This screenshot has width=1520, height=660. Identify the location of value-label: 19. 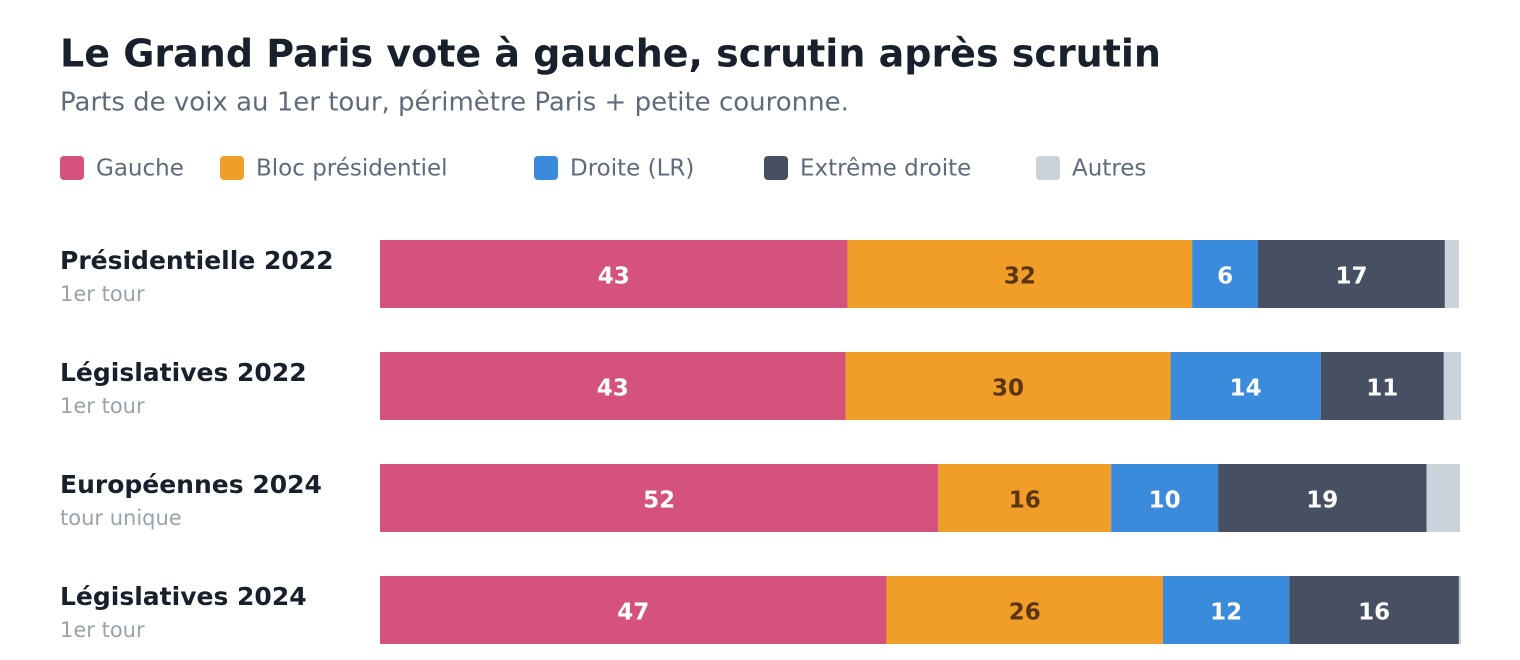
(1322, 501).